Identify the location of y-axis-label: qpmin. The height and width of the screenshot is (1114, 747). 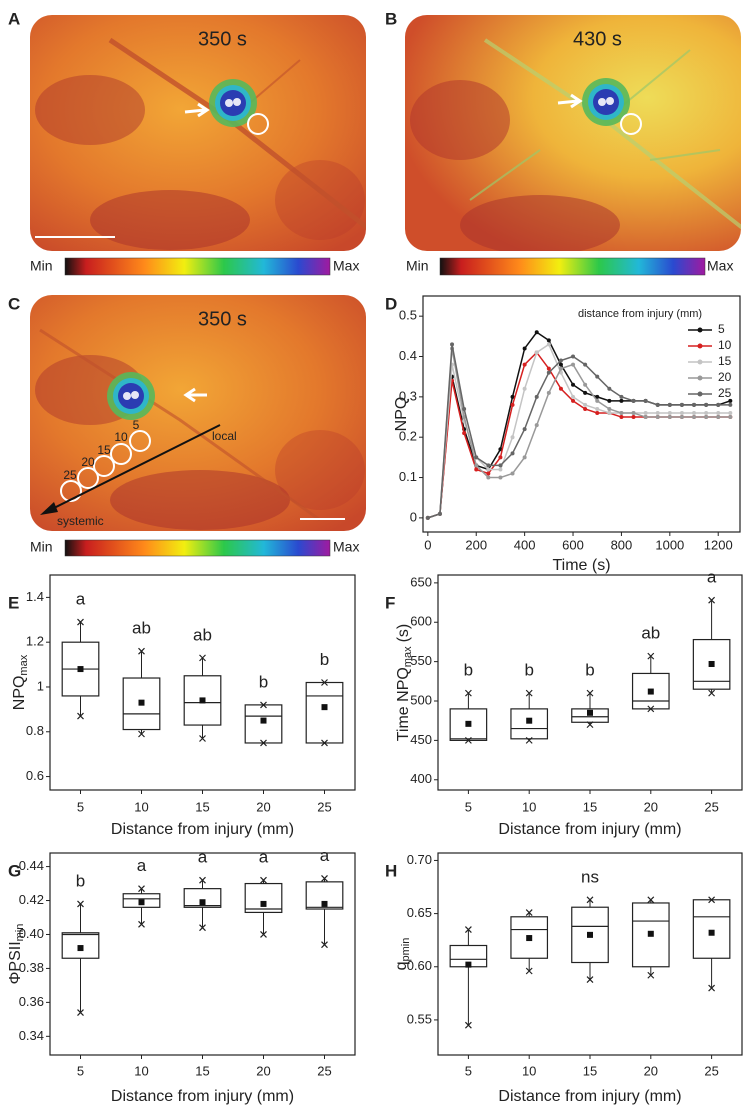
(402, 954).